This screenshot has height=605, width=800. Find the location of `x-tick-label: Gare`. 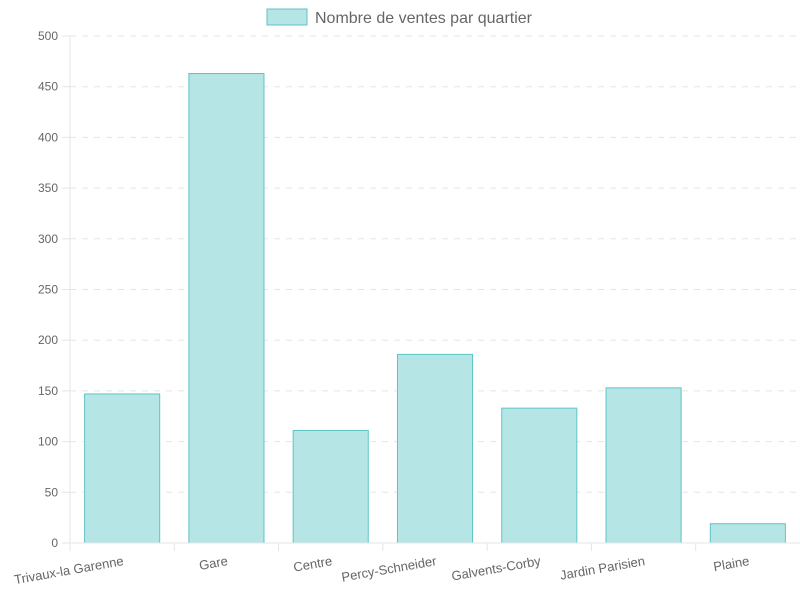

x-tick-label: Gare is located at coordinates (213, 563).